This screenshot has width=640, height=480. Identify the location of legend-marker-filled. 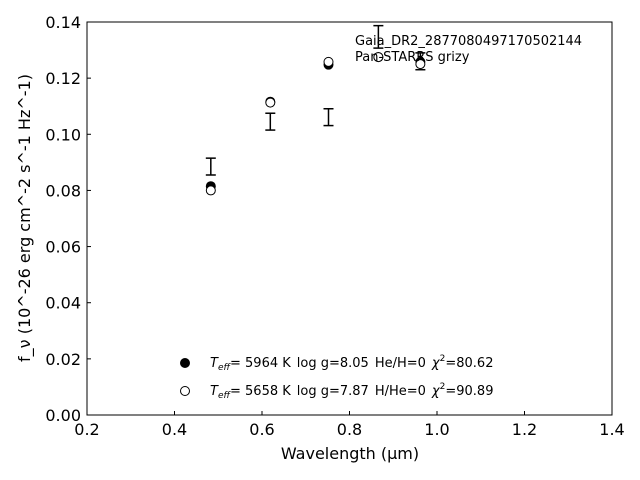
(185, 363).